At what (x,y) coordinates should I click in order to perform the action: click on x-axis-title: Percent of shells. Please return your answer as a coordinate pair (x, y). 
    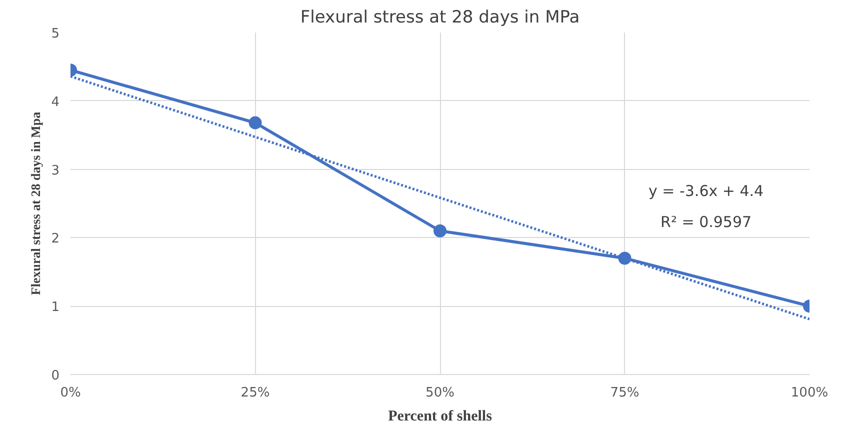
    Looking at the image, I should click on (440, 416).